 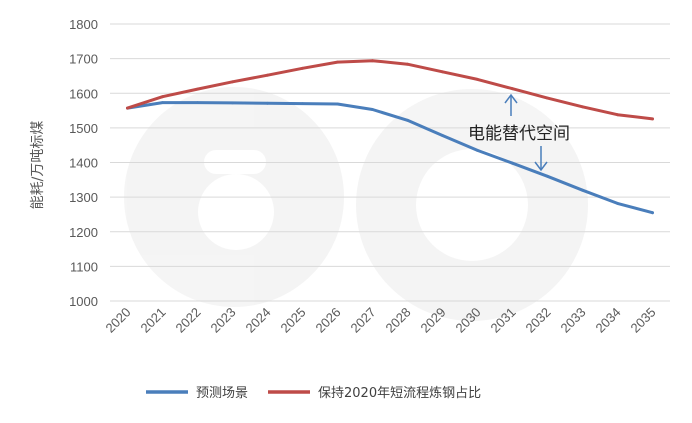 What do you see at coordinates (547, 176) in the screenshot?
I see `data-point-s1-2032` at bounding box center [547, 176].